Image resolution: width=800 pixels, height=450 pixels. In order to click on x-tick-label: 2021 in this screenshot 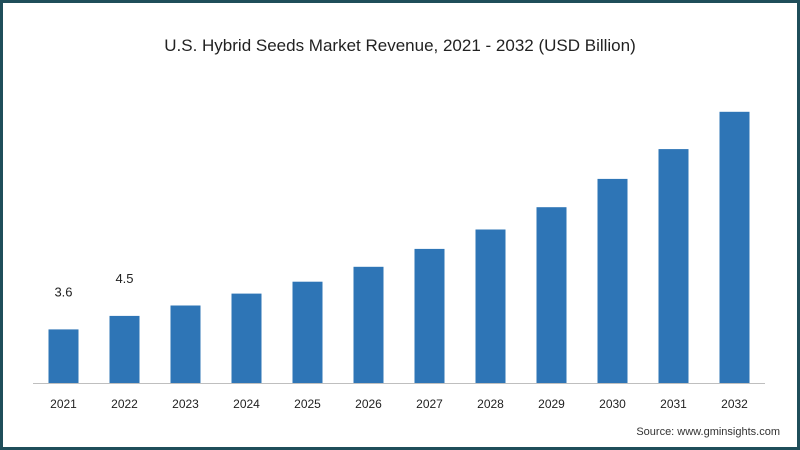, I will do `click(63, 404)`.